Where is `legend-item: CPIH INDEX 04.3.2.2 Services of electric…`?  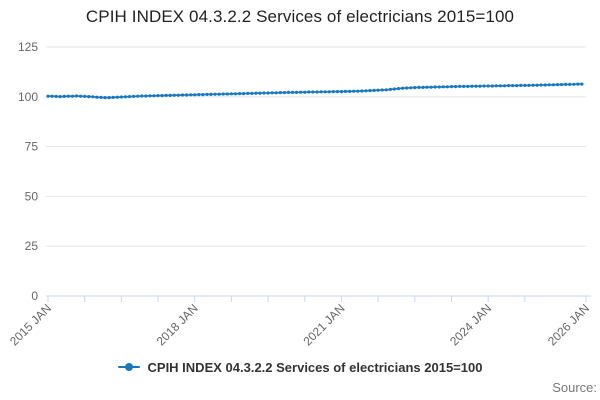
legend-item: CPIH INDEX 04.3.2.2 Services of electric… is located at coordinates (299, 367).